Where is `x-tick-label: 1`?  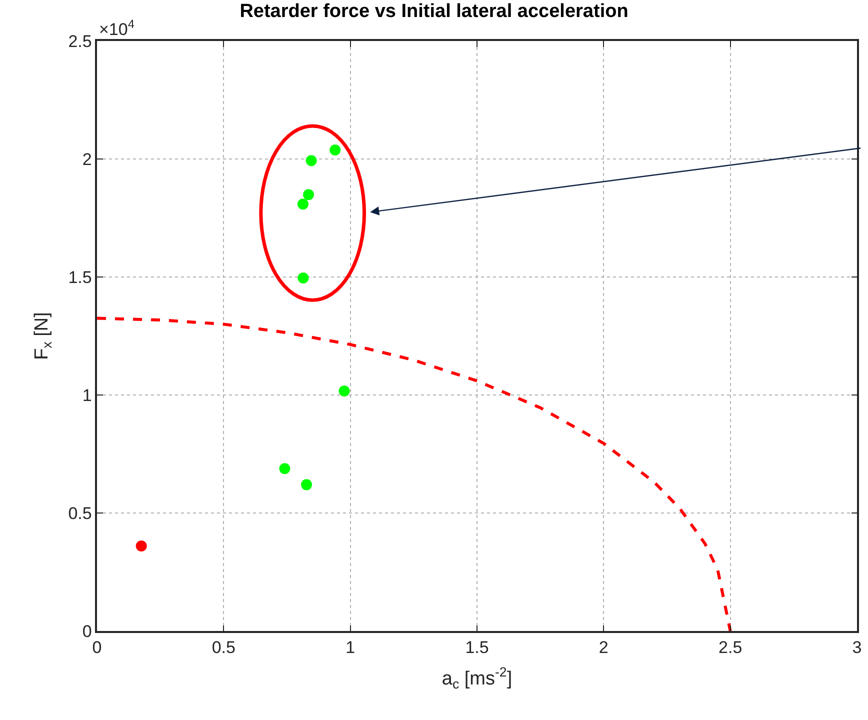
x-tick-label: 1 is located at coordinates (351, 648).